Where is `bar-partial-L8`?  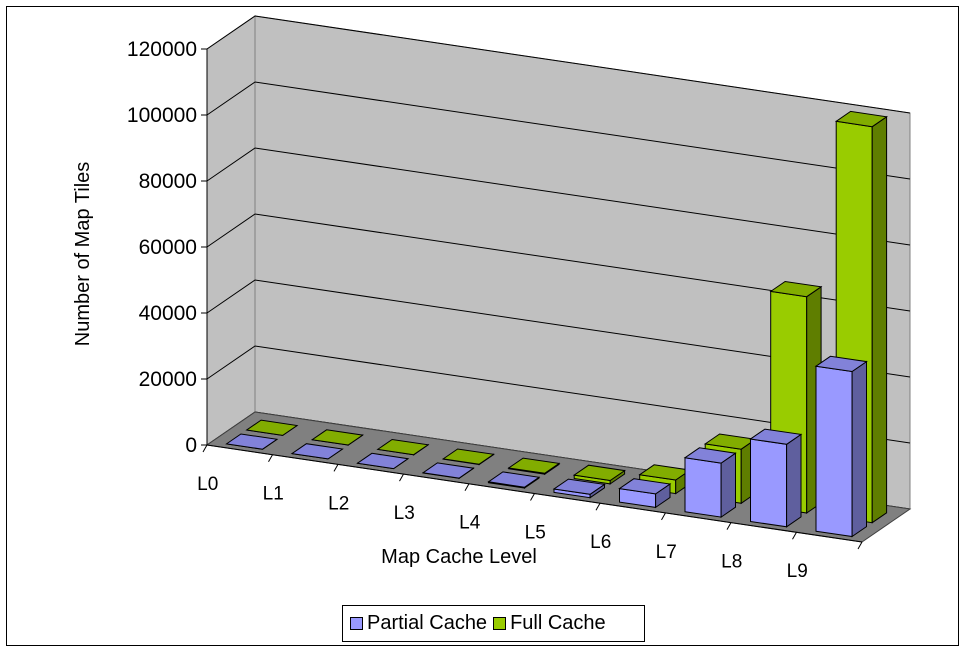
bar-partial-L8 is located at coordinates (776, 478).